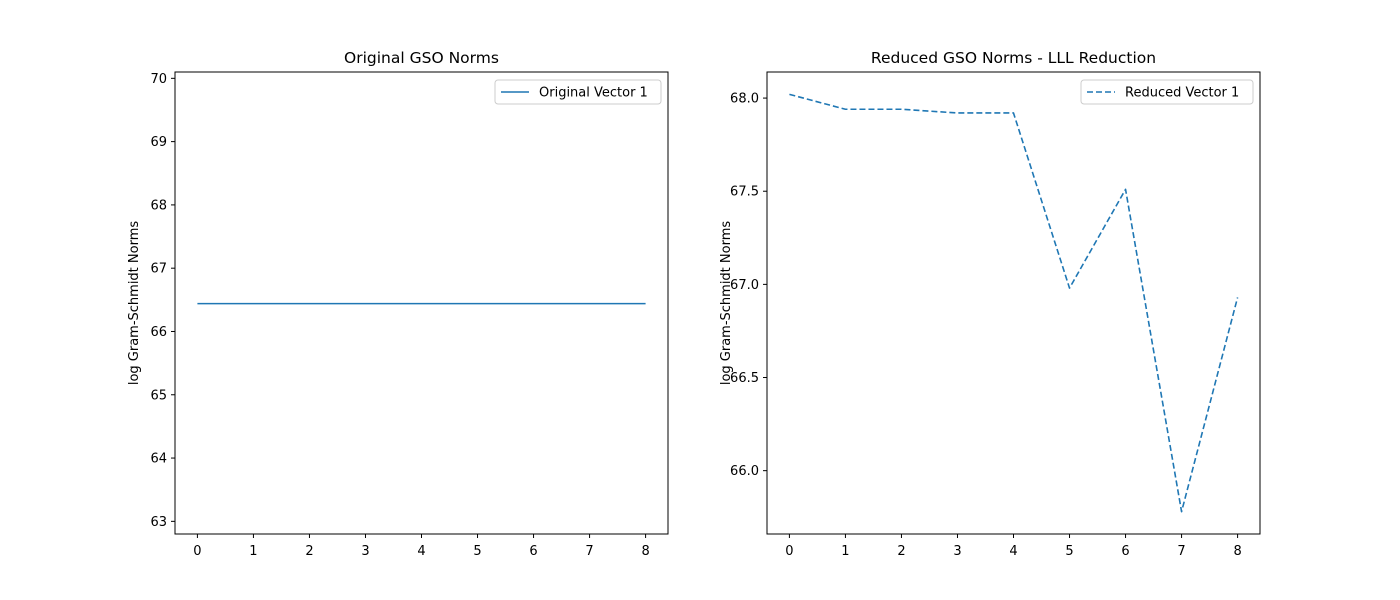  What do you see at coordinates (158, 79) in the screenshot?
I see `y-tick-label: 70` at bounding box center [158, 79].